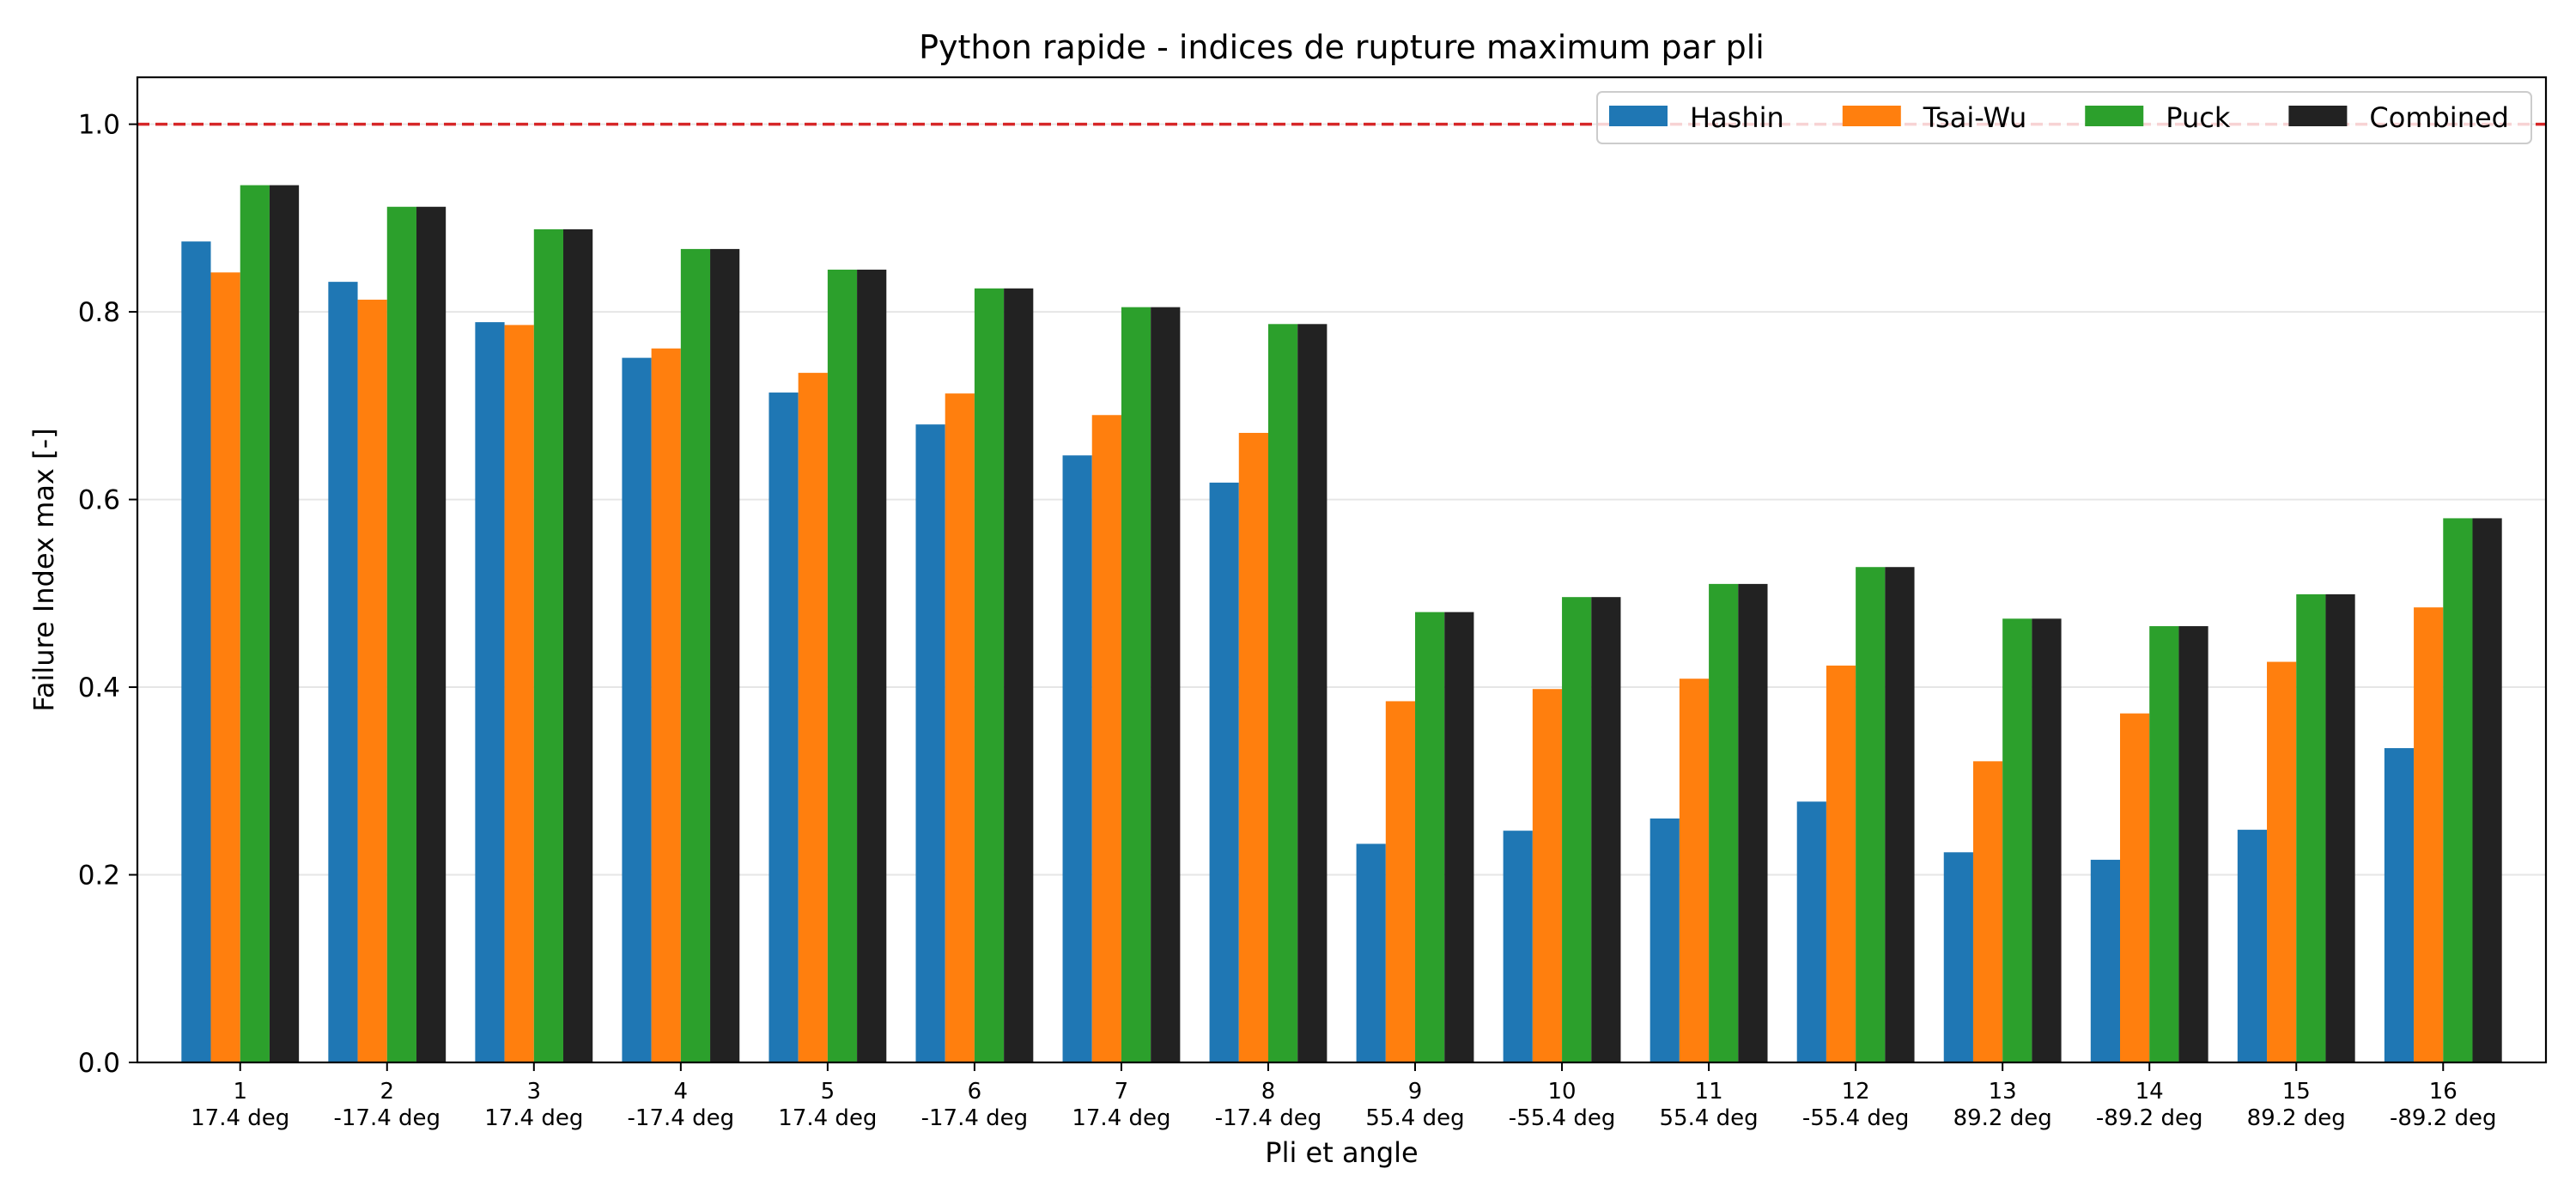 The width and height of the screenshot is (2576, 1199). Describe the element at coordinates (2439, 117) in the screenshot. I see `legend-label: Combined` at that location.